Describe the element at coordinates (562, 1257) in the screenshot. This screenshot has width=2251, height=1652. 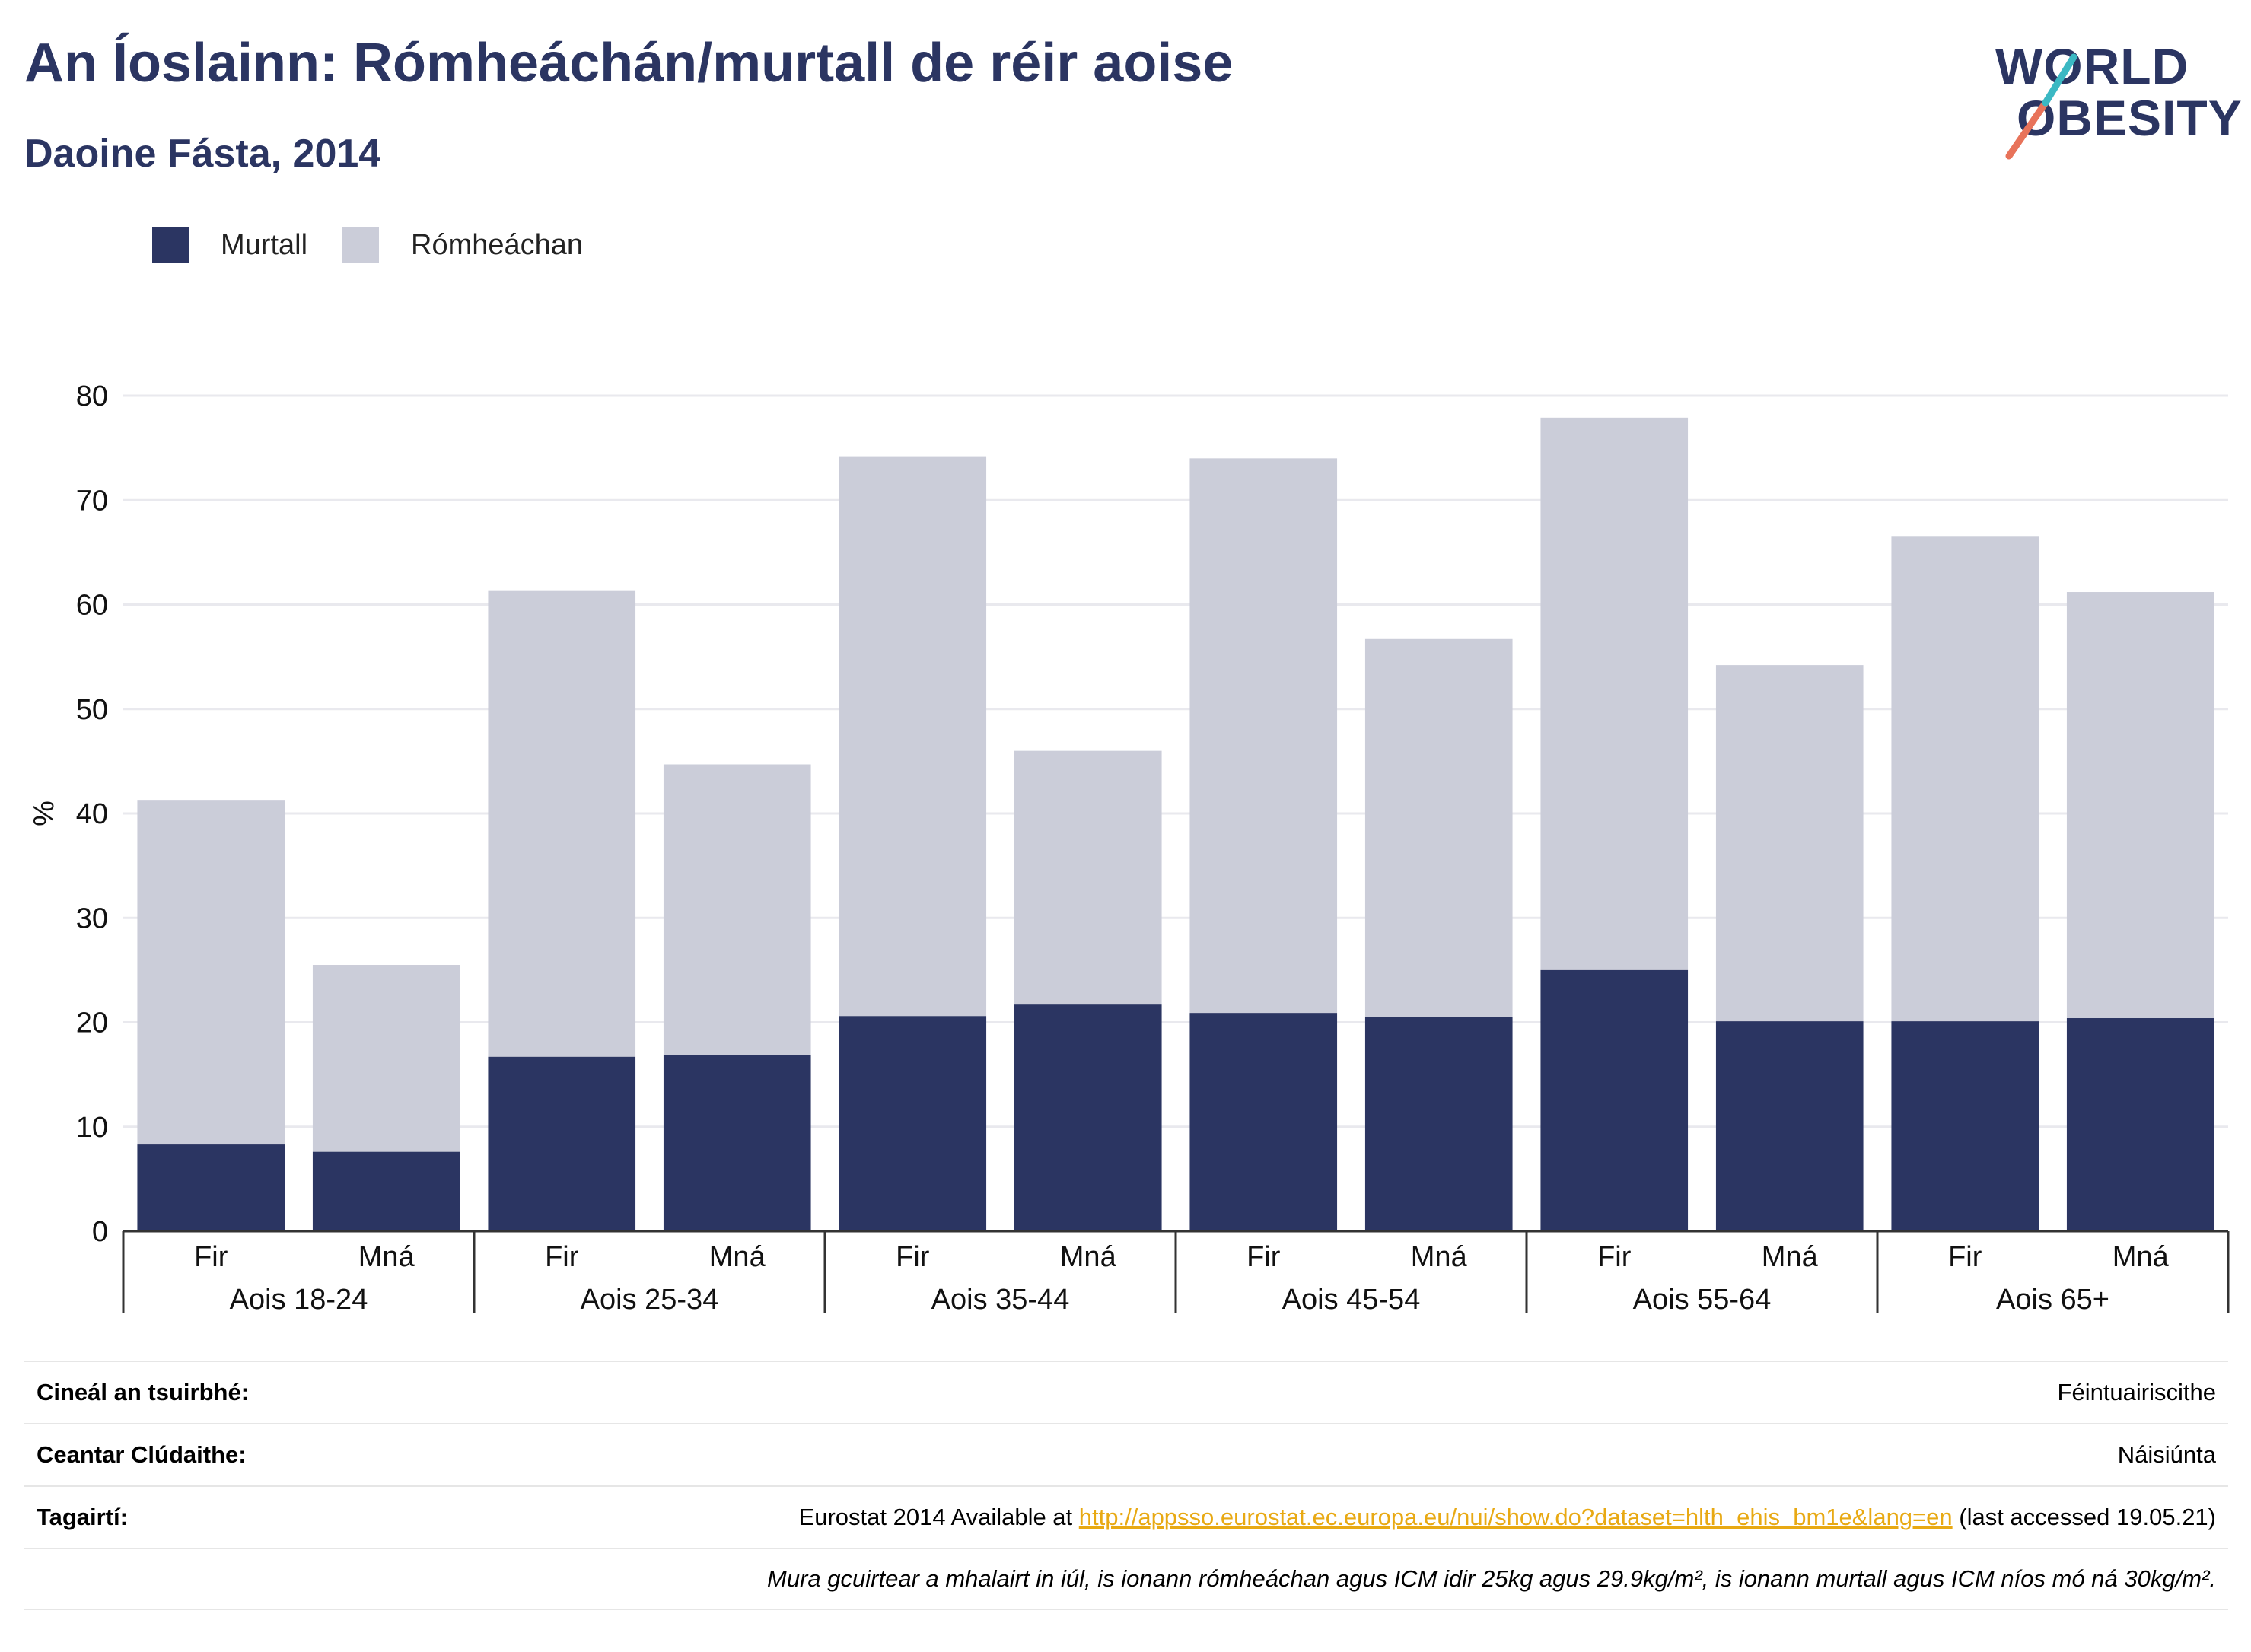
I see `x-tick-label-2: Fir` at that location.